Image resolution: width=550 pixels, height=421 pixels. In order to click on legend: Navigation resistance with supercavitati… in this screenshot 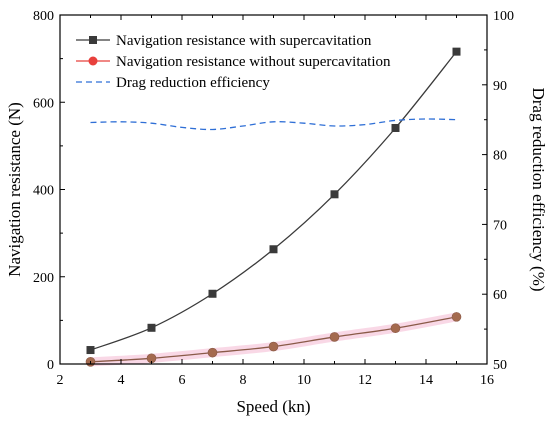, I will do `click(233, 62)`.